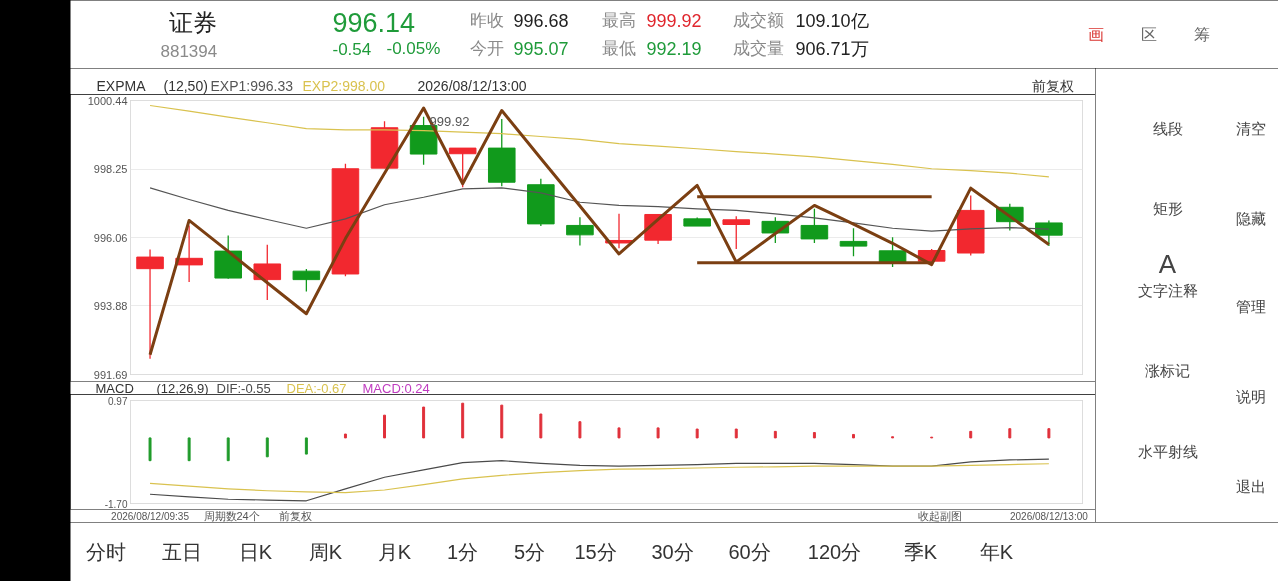  What do you see at coordinates (541, 21) in the screenshot?
I see `text: 996.68` at bounding box center [541, 21].